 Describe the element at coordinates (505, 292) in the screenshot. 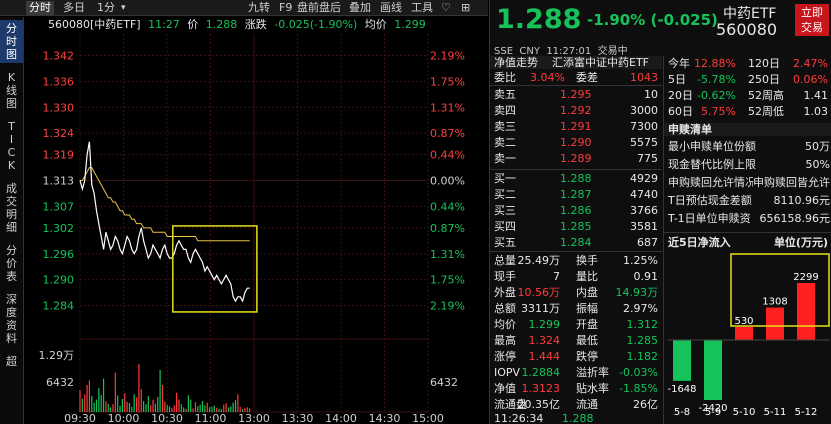

I see `stat-label: 外盘` at that location.